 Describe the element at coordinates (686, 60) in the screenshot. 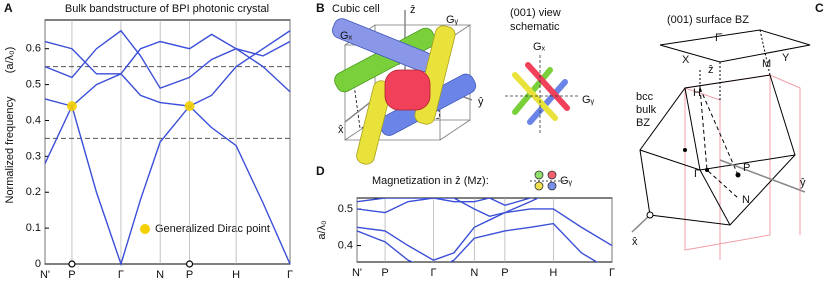

I see `label: X` at that location.